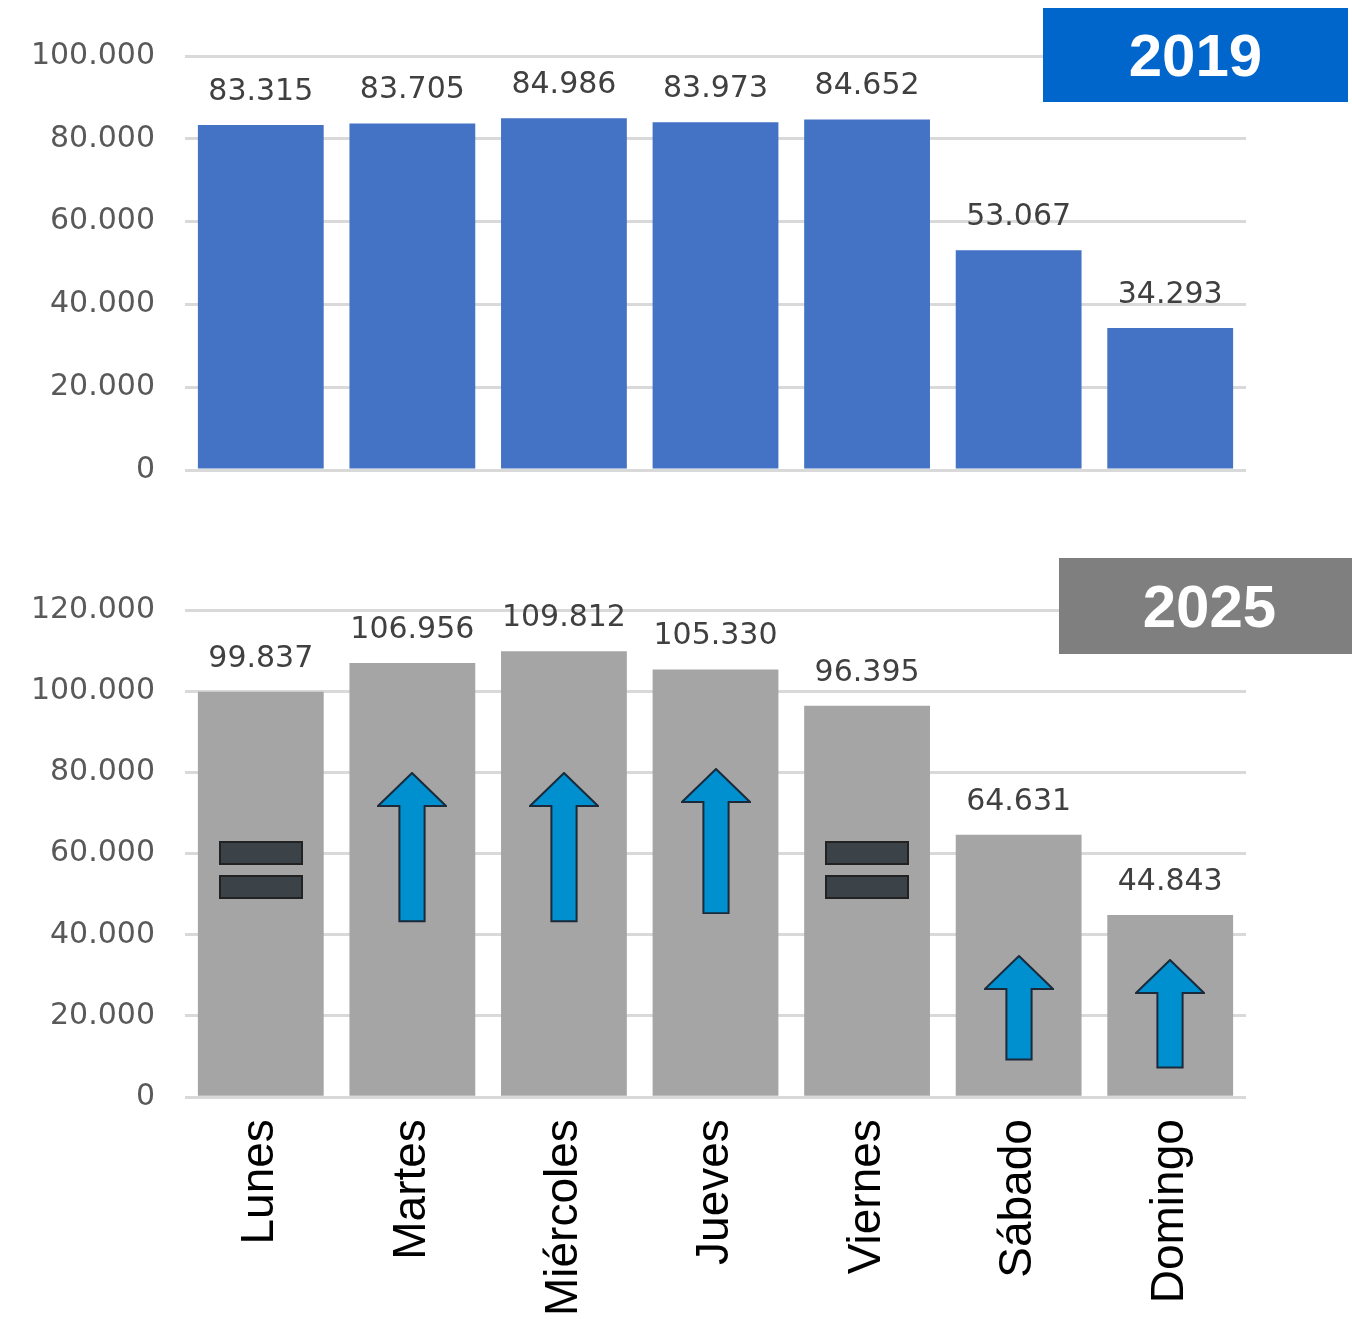 The image size is (1352, 1330). Describe the element at coordinates (1205, 606) in the screenshot. I see `chart-title: 2025` at that location.